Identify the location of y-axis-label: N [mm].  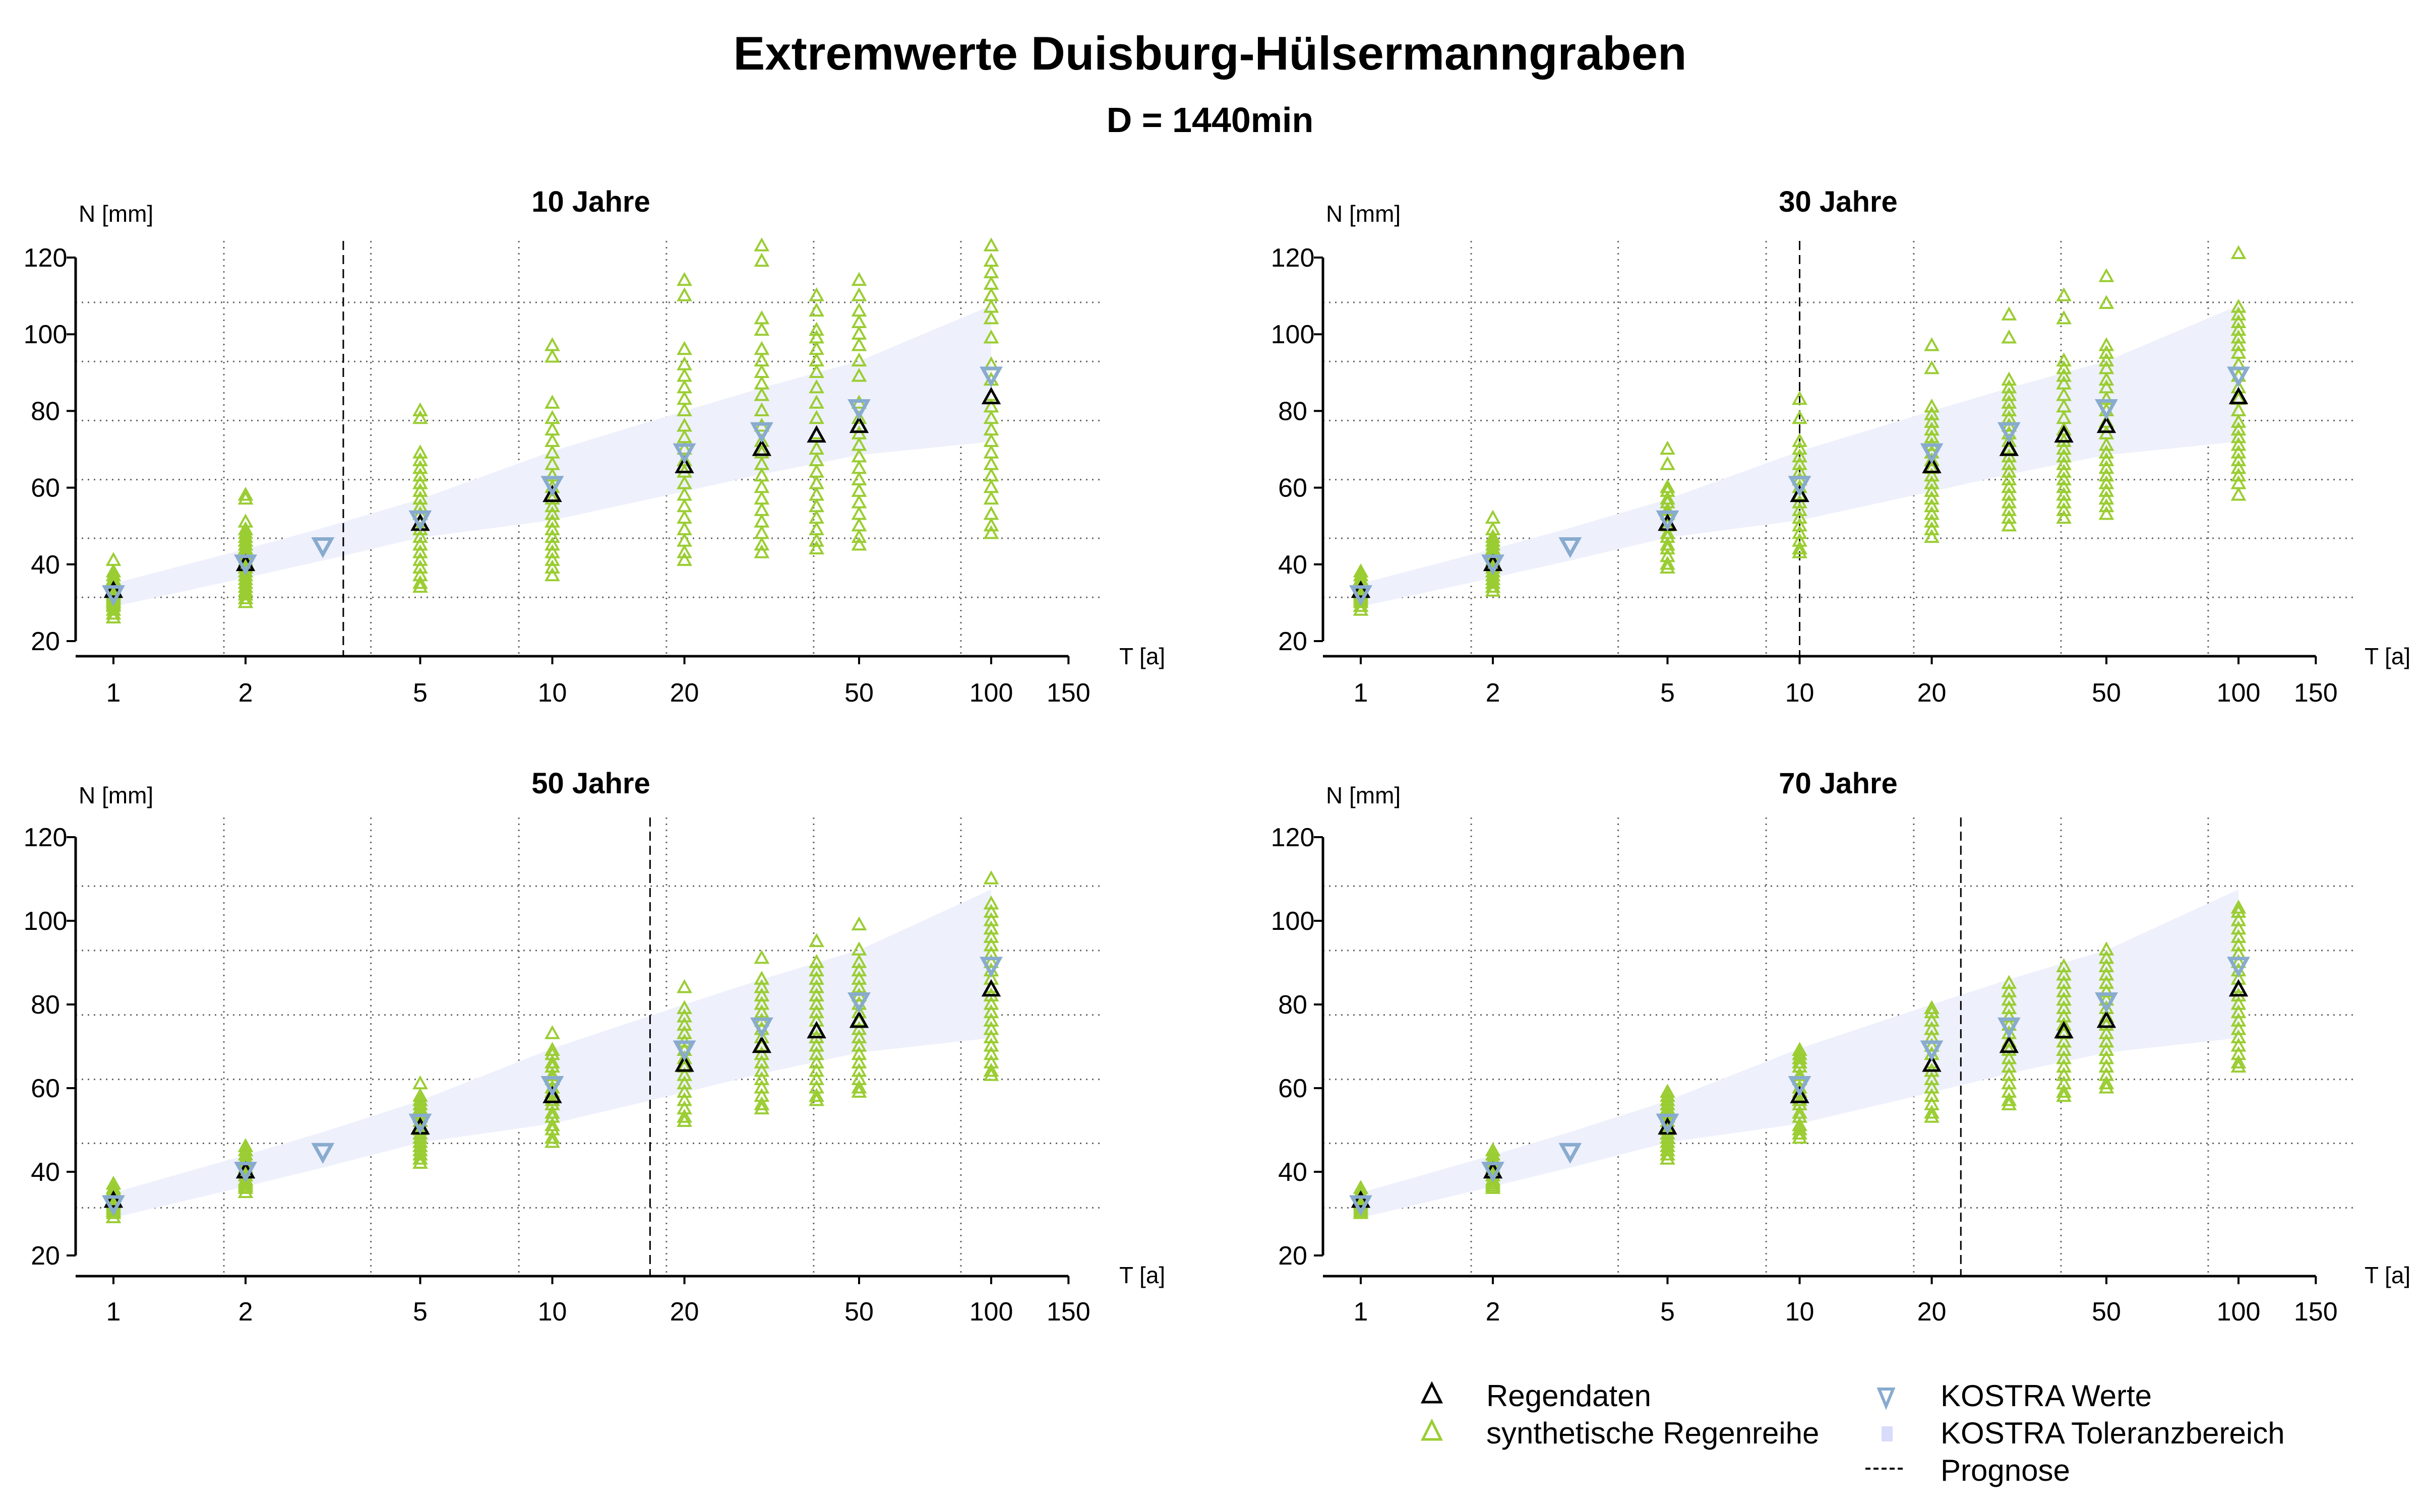
(1363, 214).